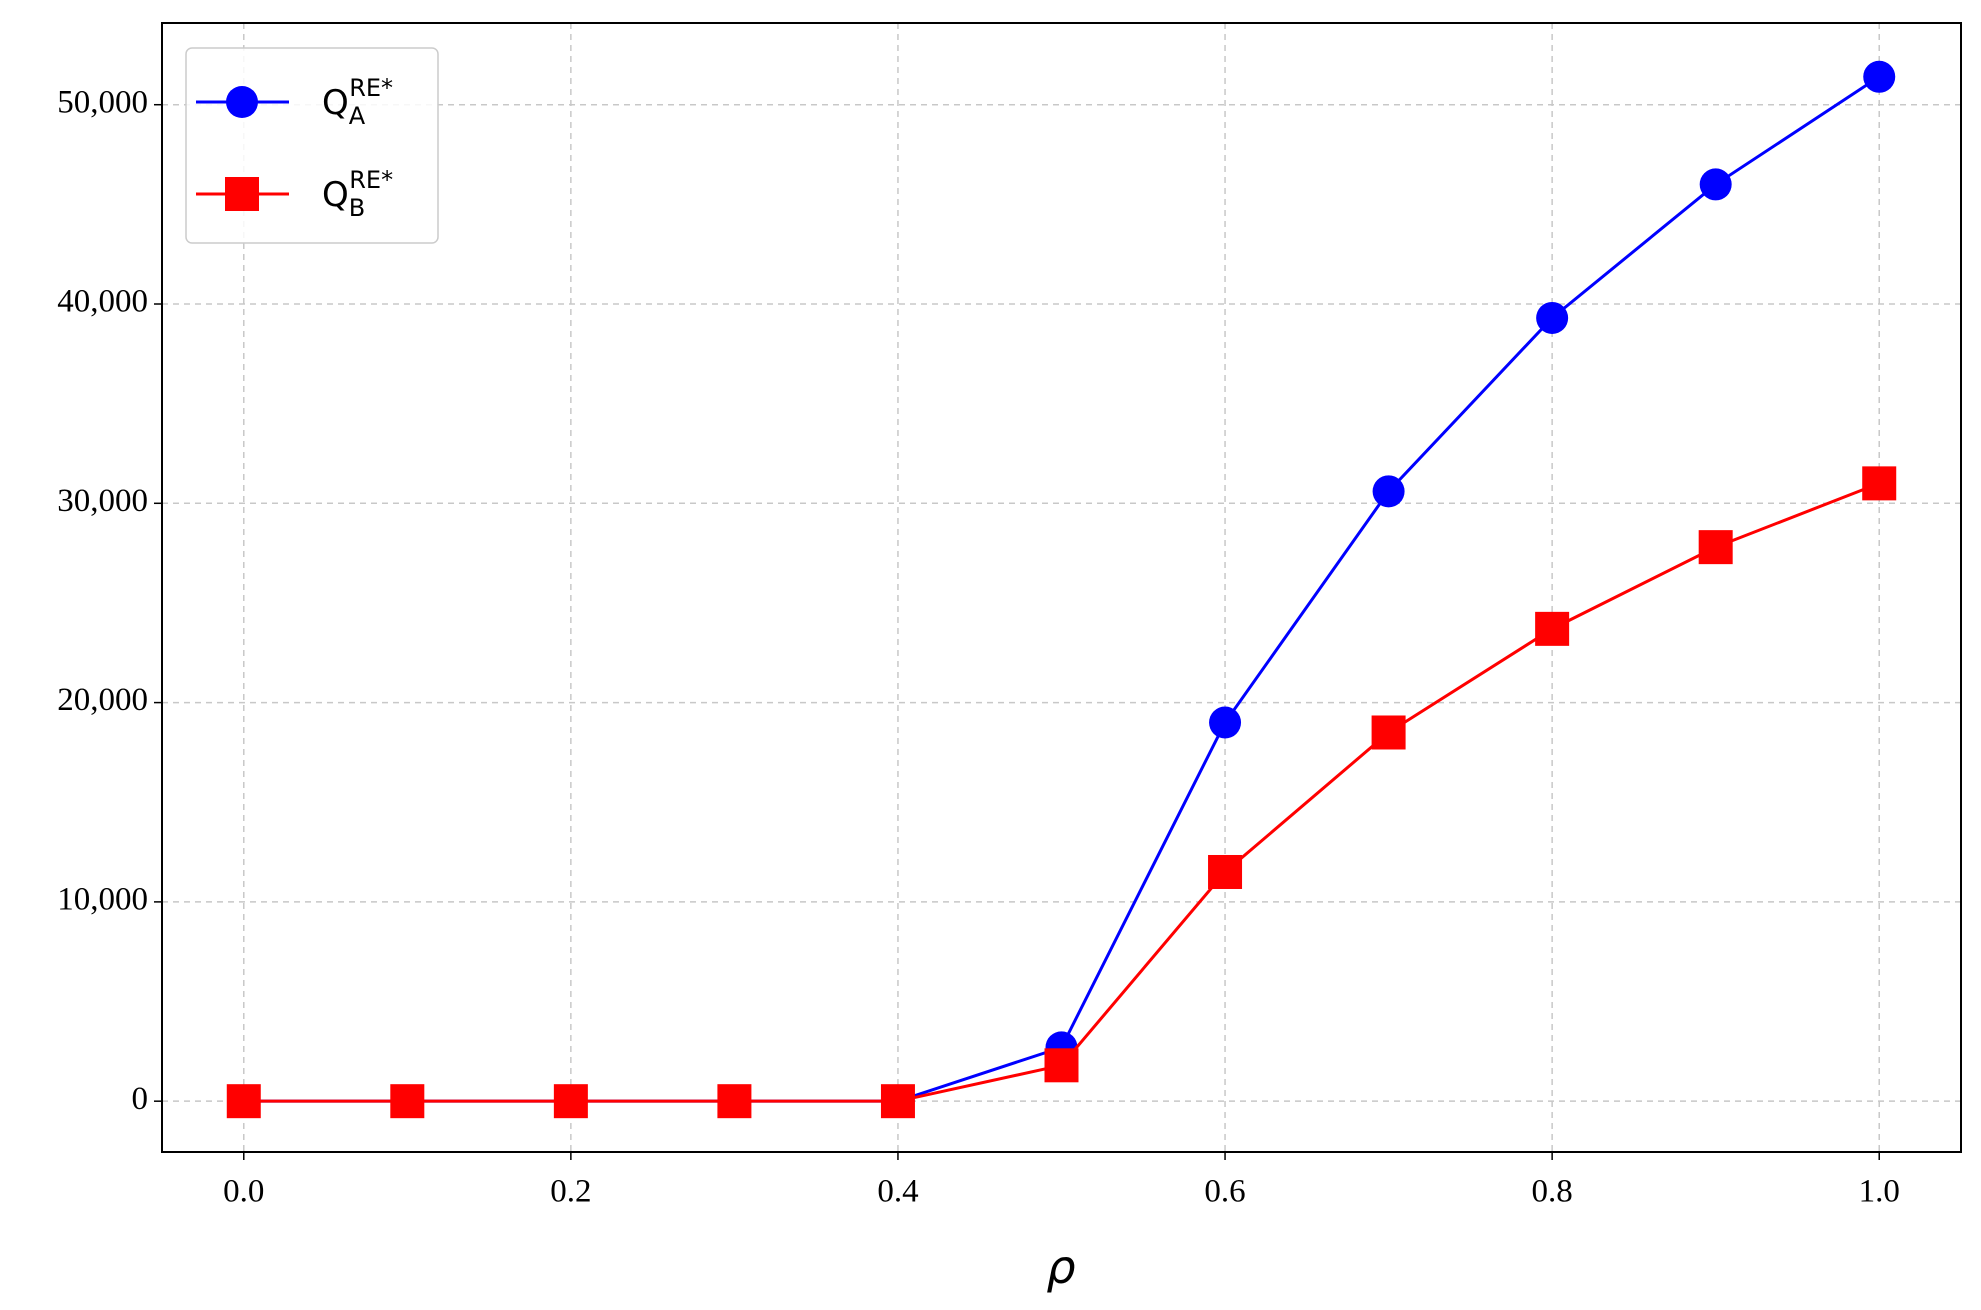 This screenshot has height=1310, width=1981. Describe the element at coordinates (1552, 1192) in the screenshot. I see `x-tick-label: 0.8` at that location.